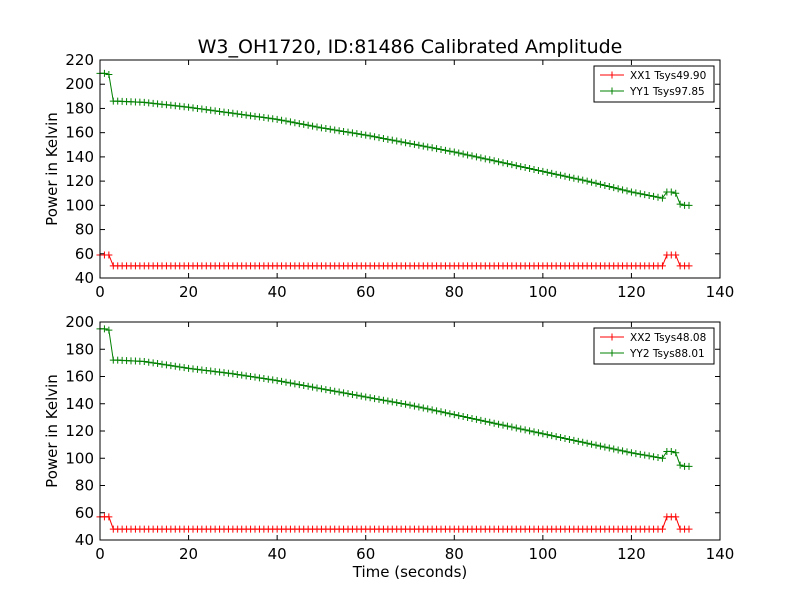  Describe the element at coordinates (543, 292) in the screenshot. I see `x-tick-label: 100` at that location.